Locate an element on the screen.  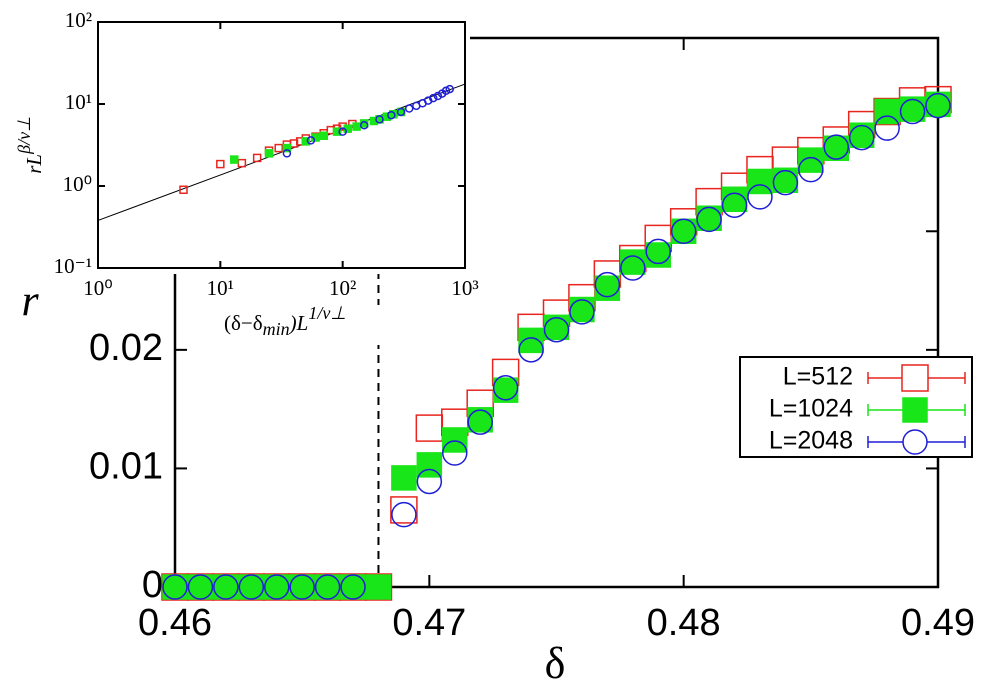
label-part: rL is located at coordinates (34, 164).